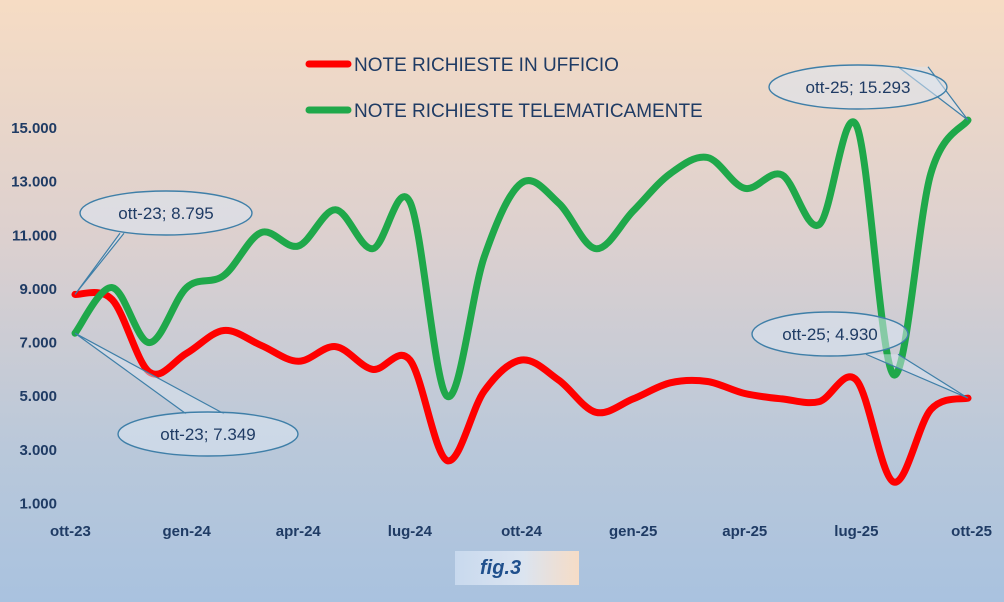 This screenshot has width=1004, height=602. Describe the element at coordinates (34, 128) in the screenshot. I see `y-tick-label: 15.000` at that location.